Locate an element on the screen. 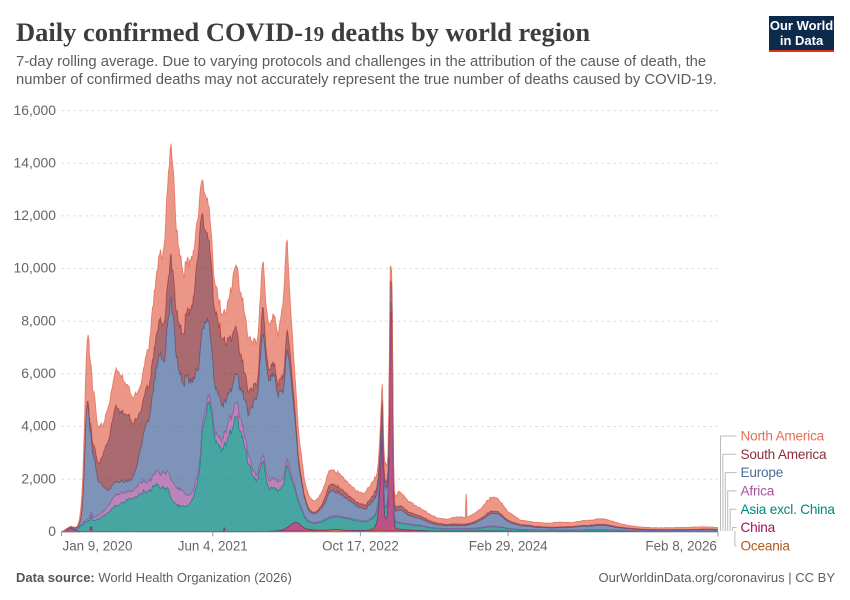  svg-text: Asia excl. China is located at coordinates (788, 509).